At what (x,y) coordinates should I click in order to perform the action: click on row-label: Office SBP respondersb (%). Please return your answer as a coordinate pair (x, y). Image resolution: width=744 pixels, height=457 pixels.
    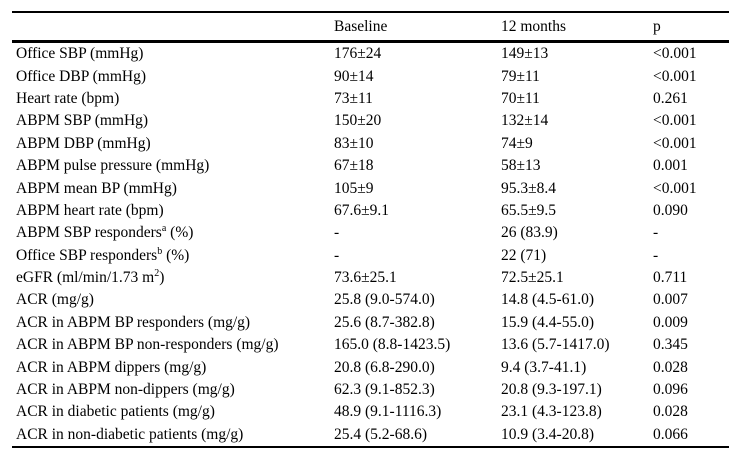
    Looking at the image, I should click on (103, 254).